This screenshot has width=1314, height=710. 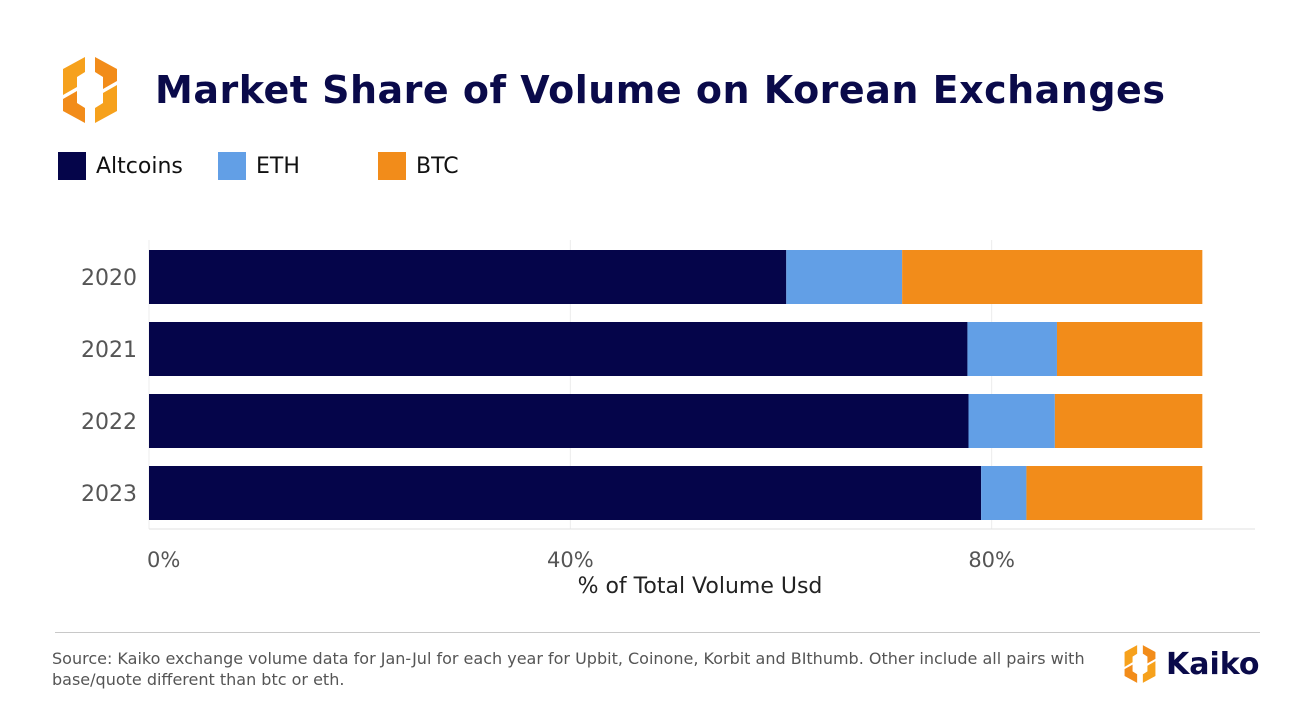 What do you see at coordinates (565, 493) in the screenshot?
I see `bar-altcoins-2023` at bounding box center [565, 493].